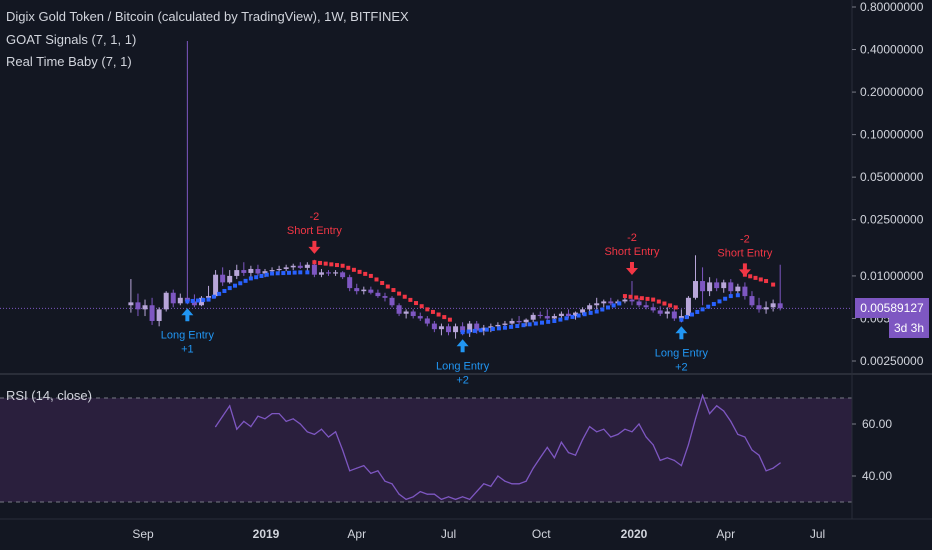 The height and width of the screenshot is (550, 932). What do you see at coordinates (462, 380) in the screenshot?
I see `long-entry-count: +2` at bounding box center [462, 380].